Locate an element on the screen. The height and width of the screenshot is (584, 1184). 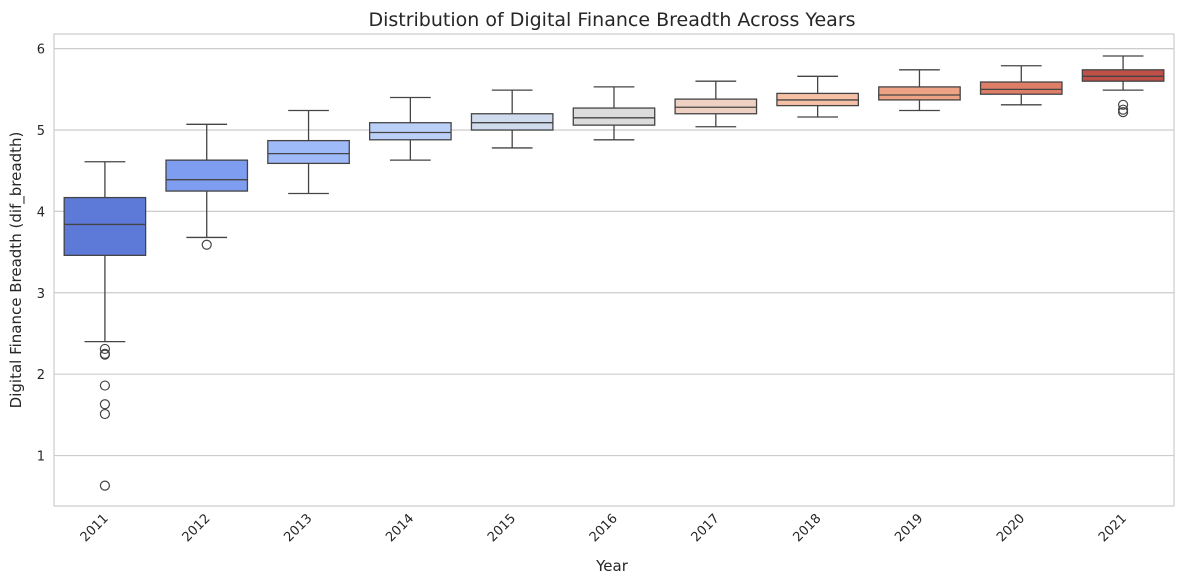
x-tick-label: 2012 is located at coordinates (197, 528).